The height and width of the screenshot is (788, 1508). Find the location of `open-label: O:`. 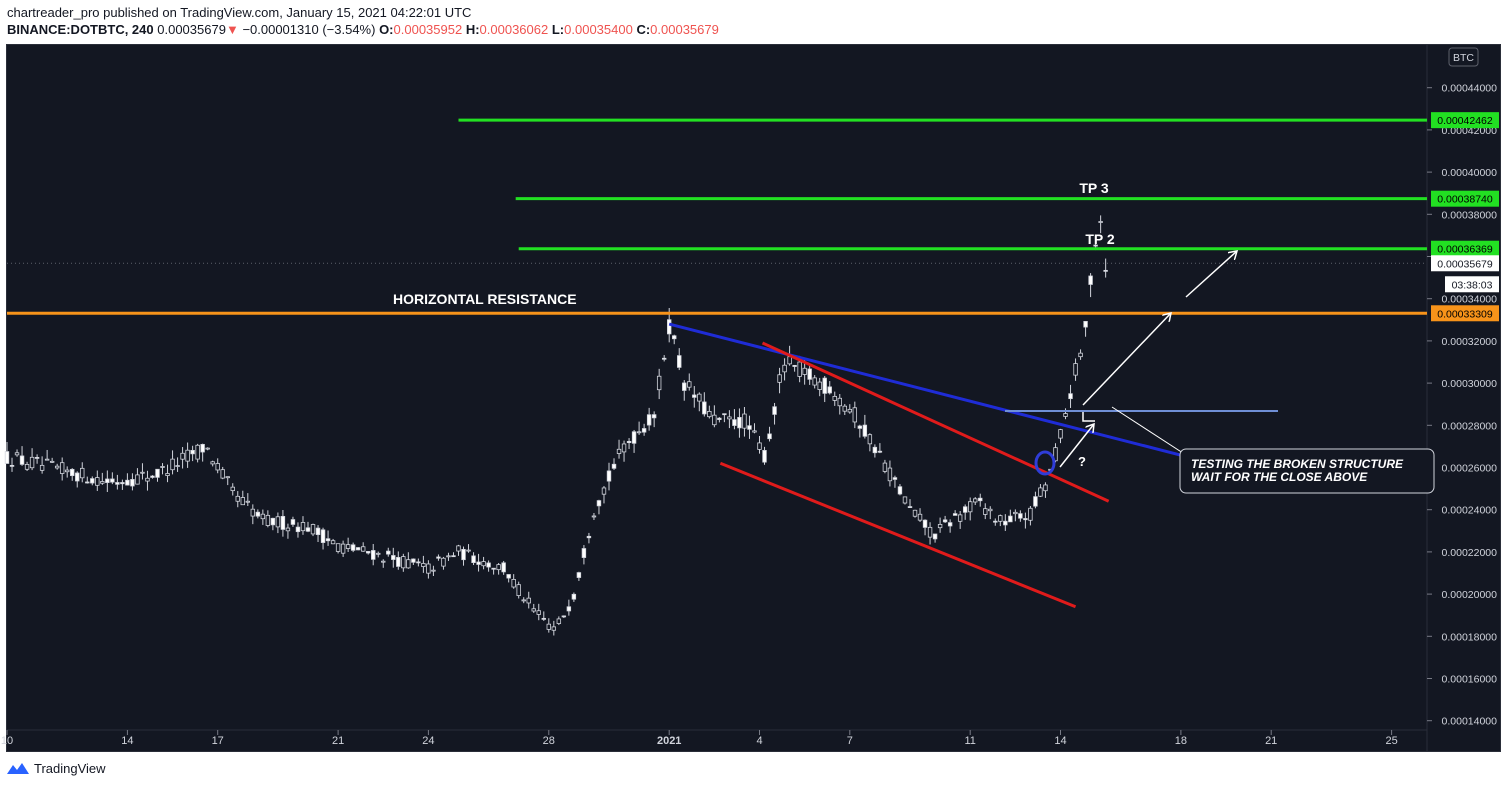

open-label: O: is located at coordinates (386, 29).